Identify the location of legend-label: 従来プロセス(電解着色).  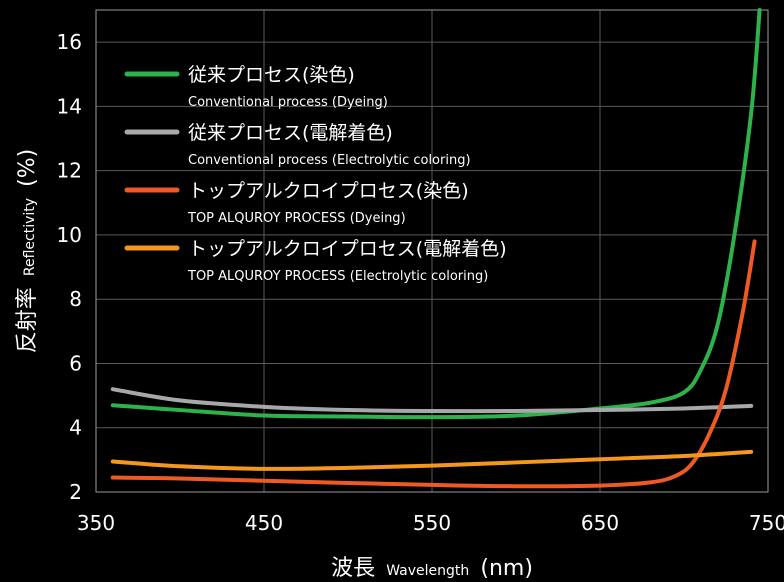
(290, 133).